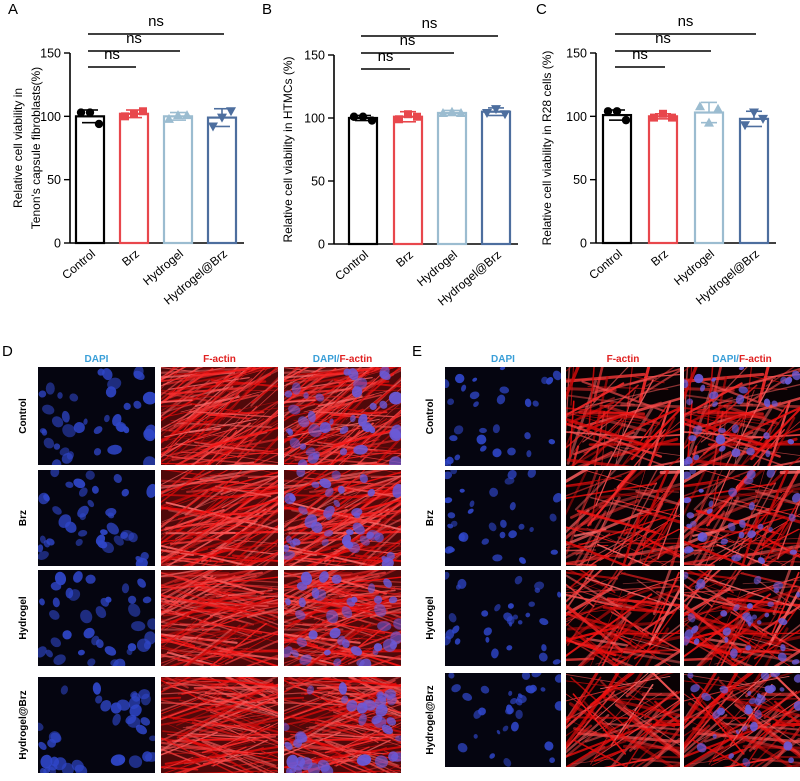 Image resolution: width=800 pixels, height=781 pixels. What do you see at coordinates (288, 149) in the screenshot?
I see `y-axis-label: Relative cell viability in HTMCs (%)` at bounding box center [288, 149].